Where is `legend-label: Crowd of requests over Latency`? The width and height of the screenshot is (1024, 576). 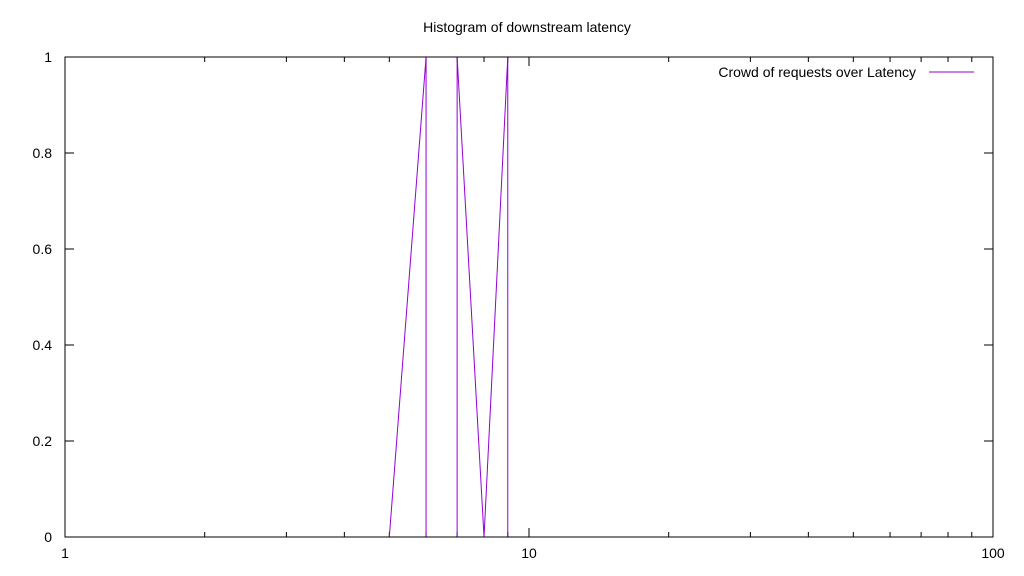
legend-label: Crowd of requests over Latency is located at coordinates (817, 72).